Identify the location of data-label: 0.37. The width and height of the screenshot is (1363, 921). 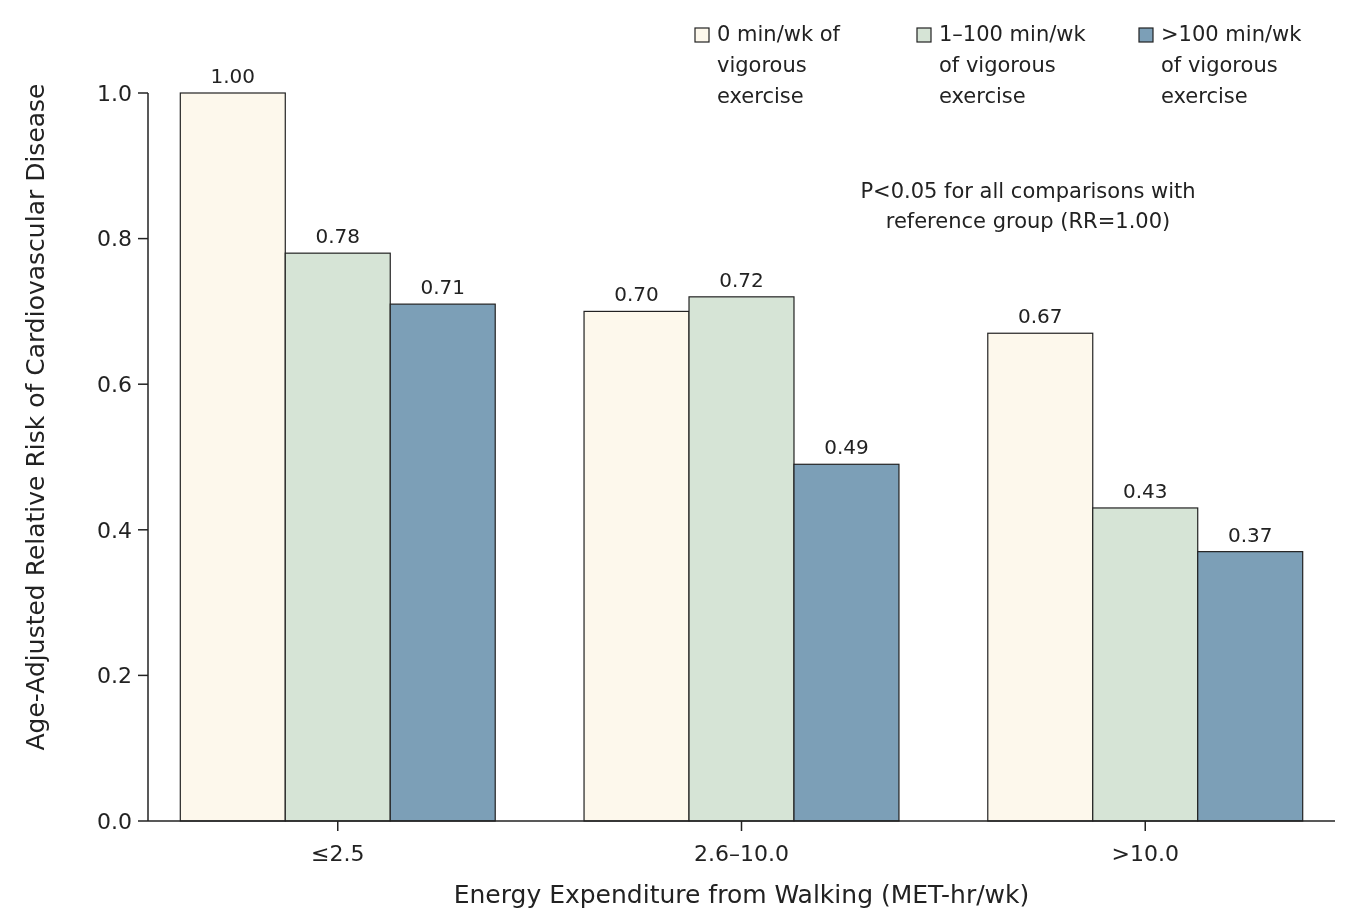
(1250, 534).